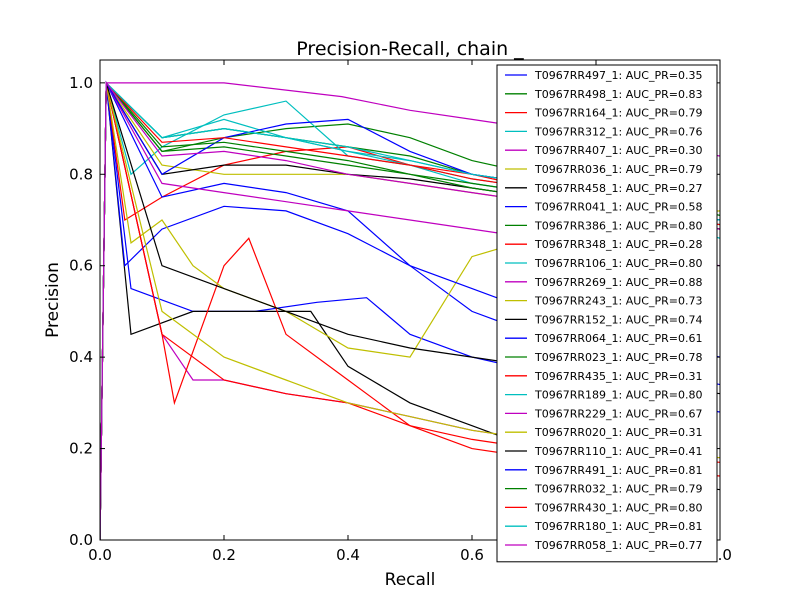 Image resolution: width=800 pixels, height=600 pixels. Describe the element at coordinates (81, 83) in the screenshot. I see `y-tick-label: 1.0` at that location.